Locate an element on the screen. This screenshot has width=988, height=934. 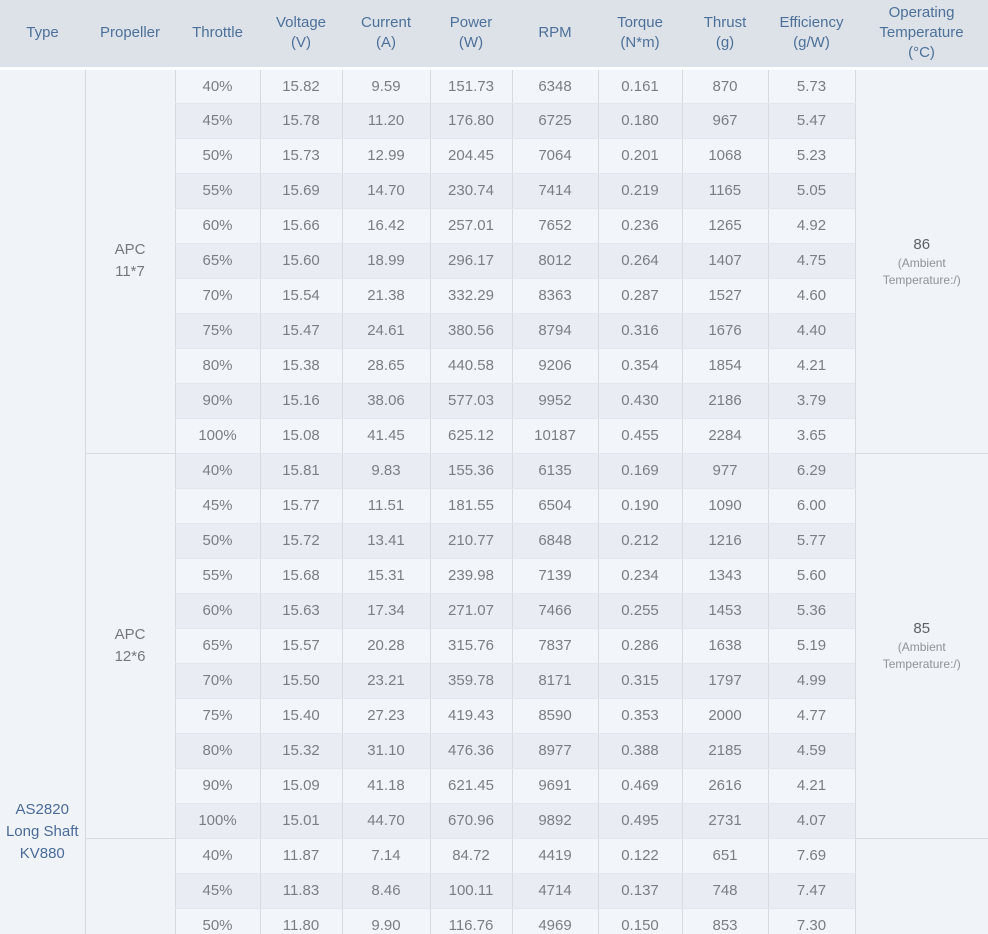
cell-thrust: 1854 is located at coordinates (724, 366).